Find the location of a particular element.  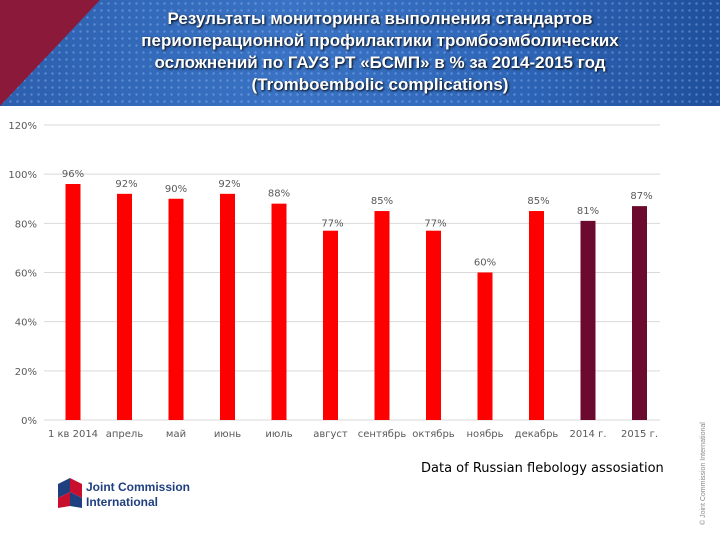

data-label: 88% is located at coordinates (279, 194).